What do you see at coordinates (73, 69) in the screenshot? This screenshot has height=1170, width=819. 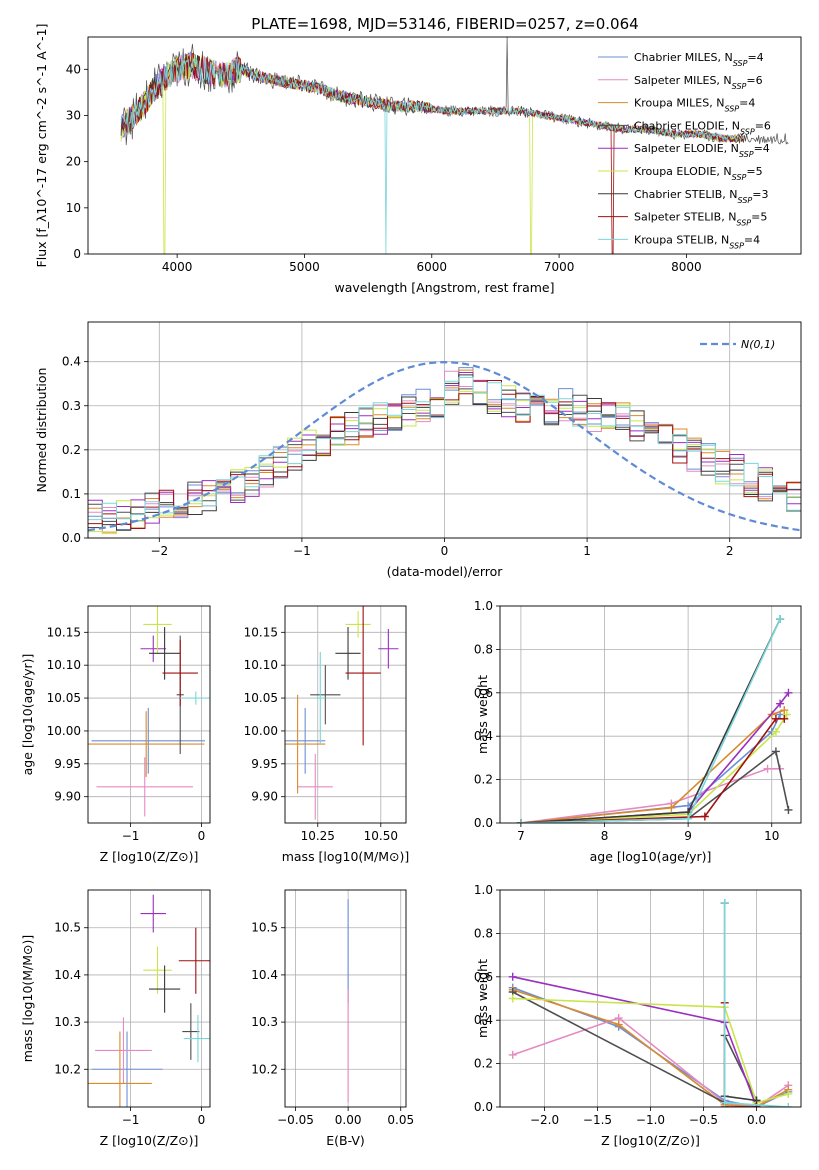 I see `y-tick-label: 40` at bounding box center [73, 69].